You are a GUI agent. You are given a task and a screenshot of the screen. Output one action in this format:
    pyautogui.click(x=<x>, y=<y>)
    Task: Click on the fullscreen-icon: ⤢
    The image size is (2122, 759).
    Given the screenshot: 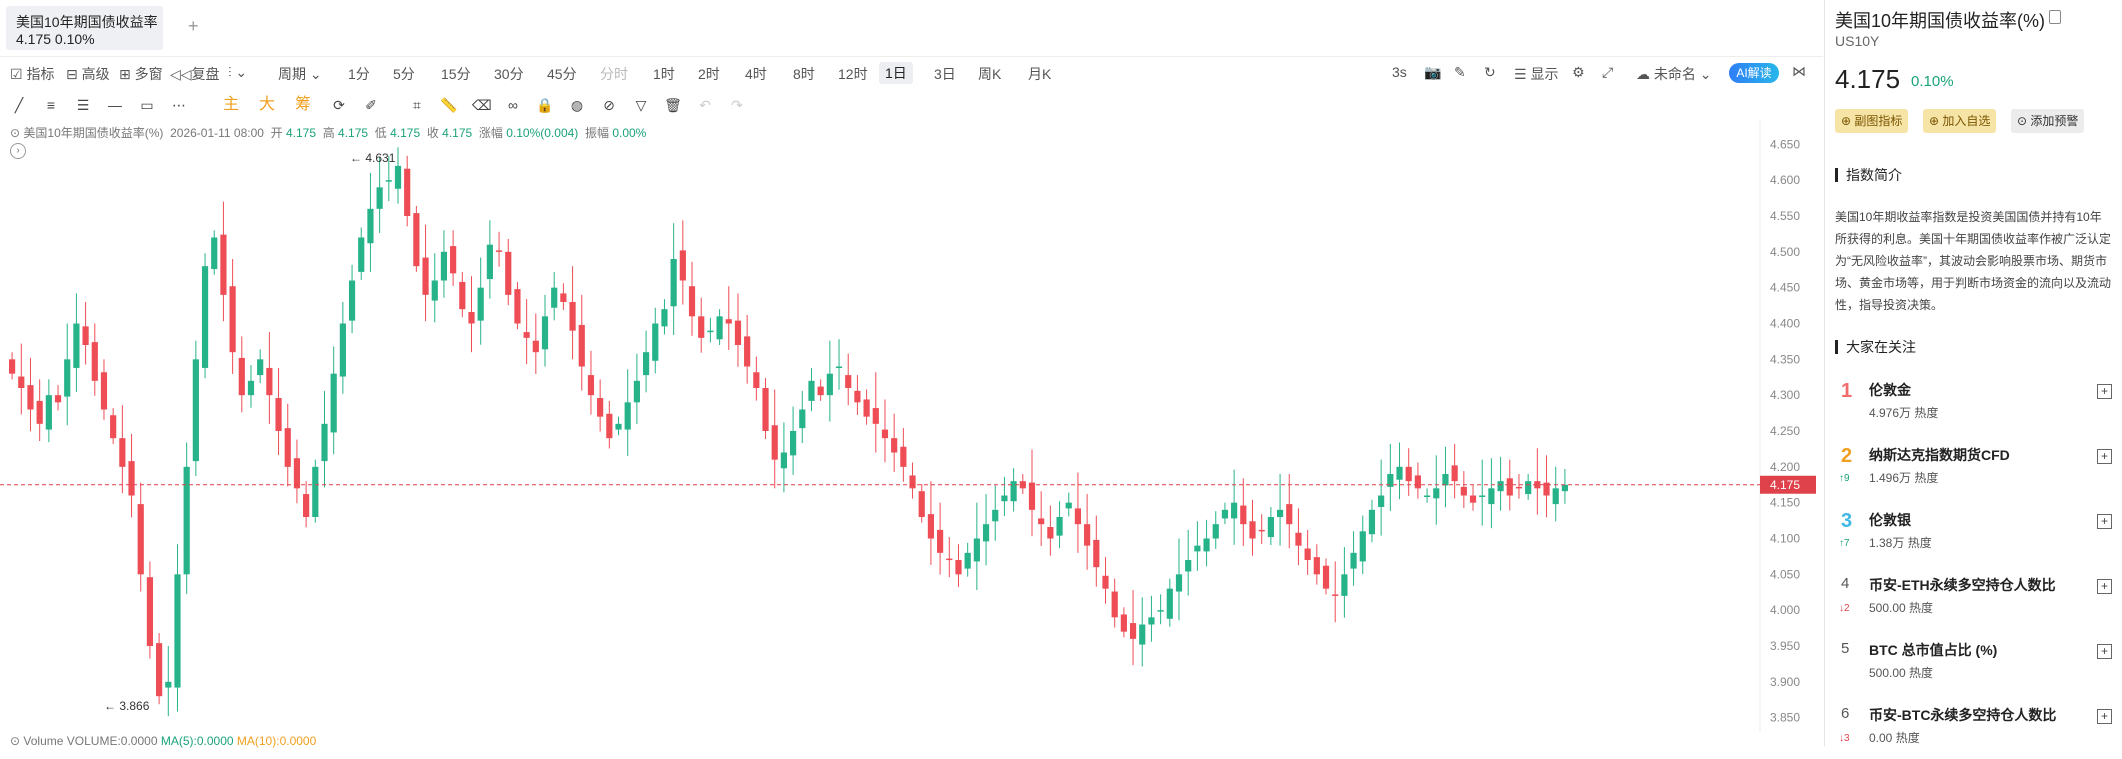 What is the action you would take?
    pyautogui.click(x=1608, y=72)
    